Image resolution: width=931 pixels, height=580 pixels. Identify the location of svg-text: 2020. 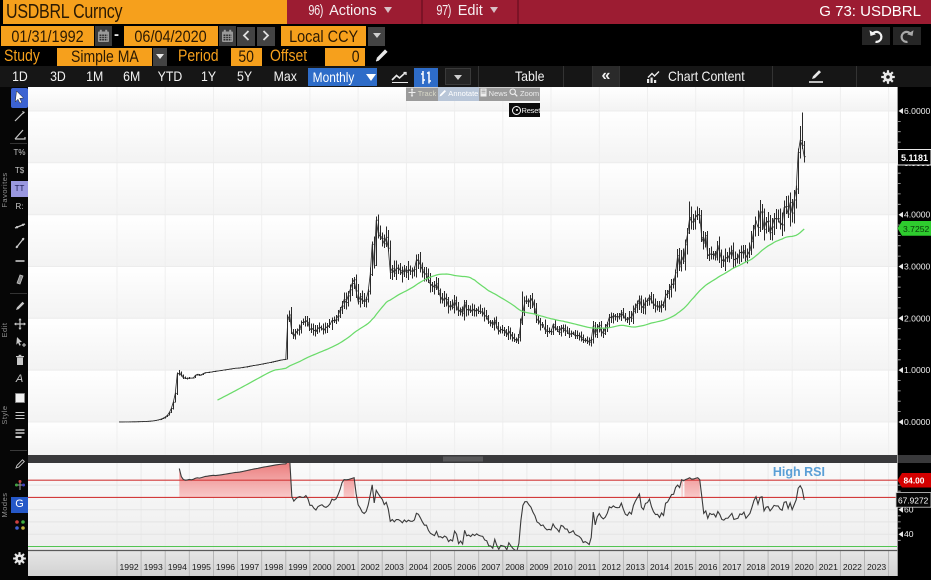
(804, 567).